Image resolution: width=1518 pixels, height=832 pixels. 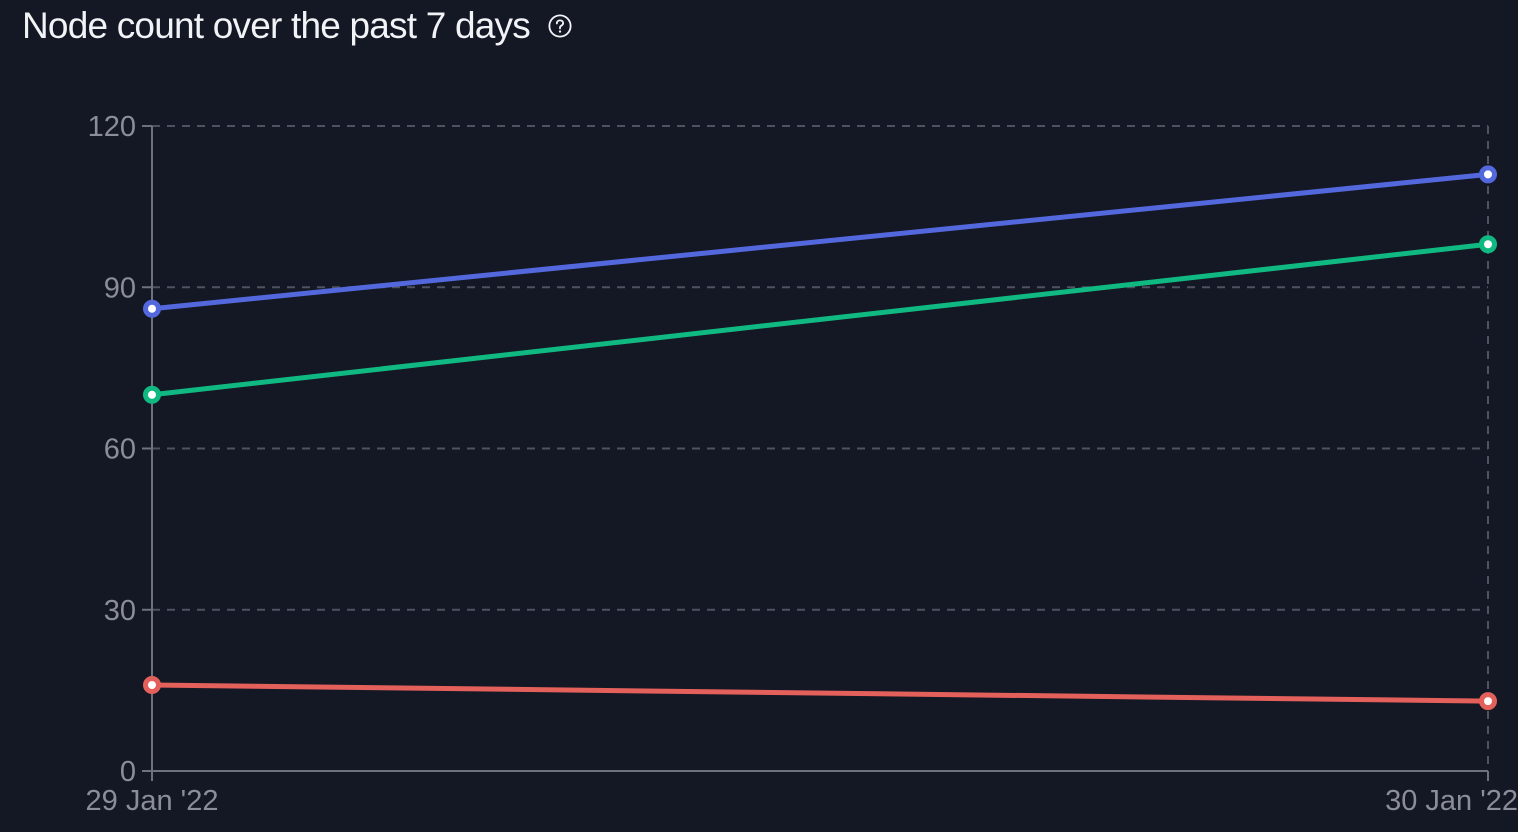 What do you see at coordinates (112, 127) in the screenshot?
I see `y-tick-label: 120` at bounding box center [112, 127].